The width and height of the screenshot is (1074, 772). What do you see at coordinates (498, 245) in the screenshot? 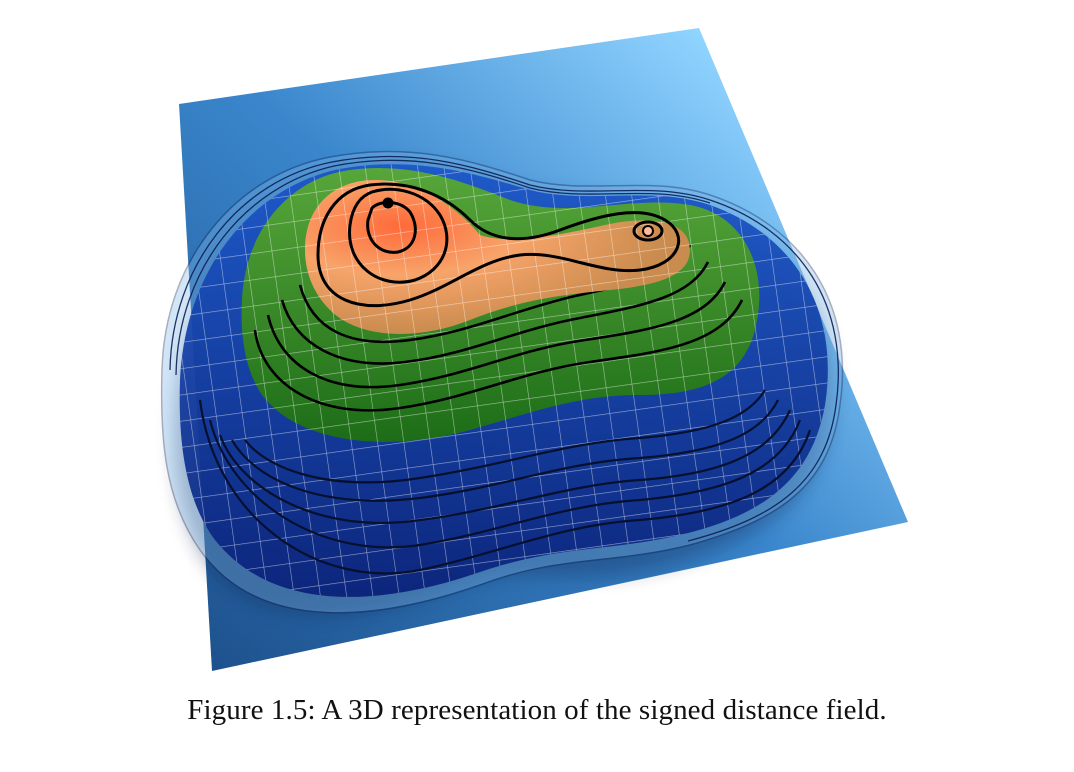
I see `peak-contours` at bounding box center [498, 245].